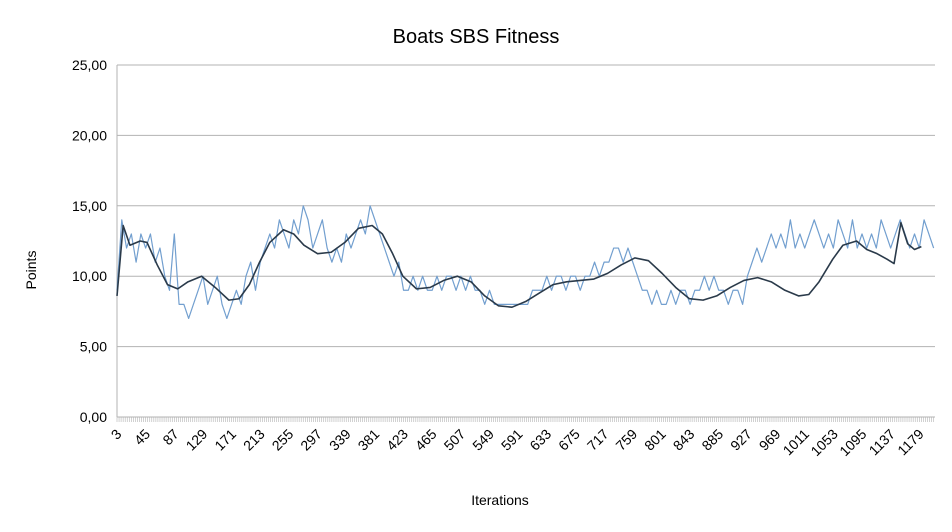 The height and width of the screenshot is (532, 952). Describe the element at coordinates (89, 65) in the screenshot. I see `y-tick-label: 25,00` at that location.